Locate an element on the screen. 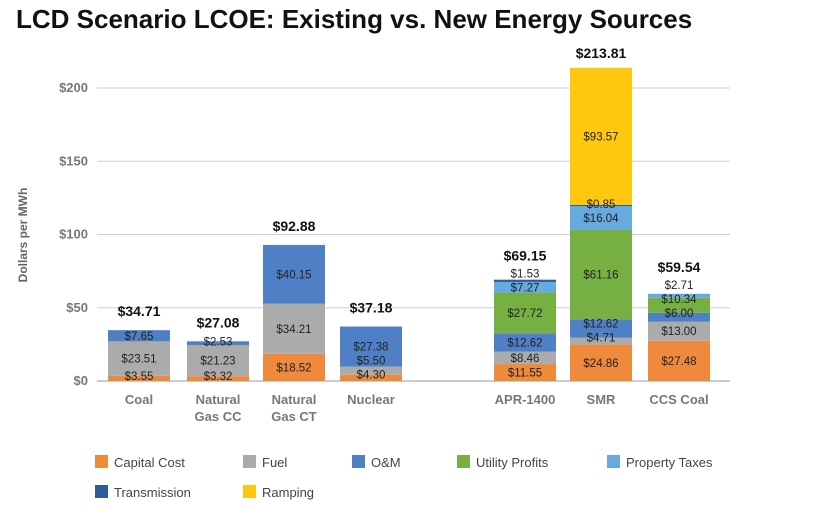 The width and height of the screenshot is (817, 517). data-label: $0.85 is located at coordinates (601, 205).